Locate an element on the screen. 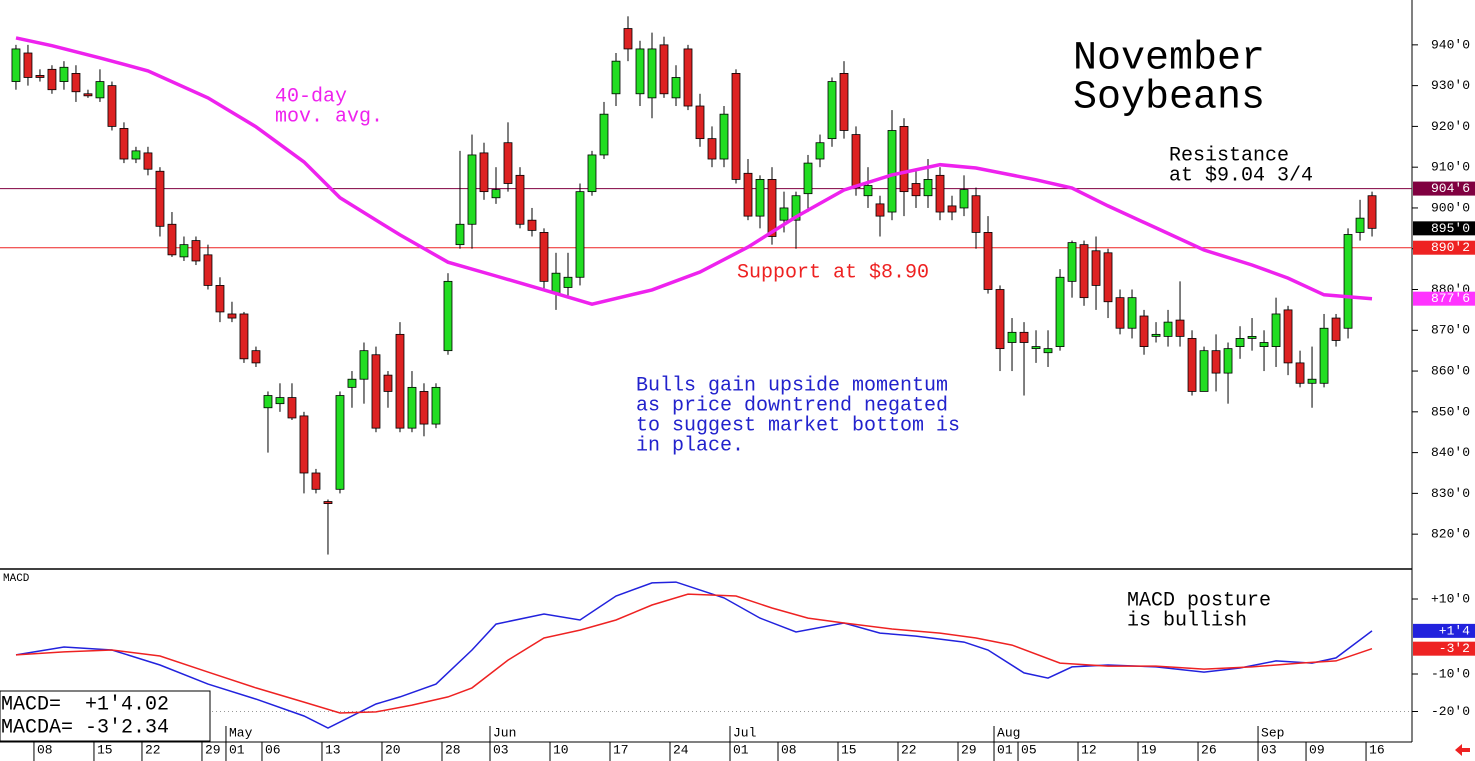  y-tick-label: -10'0 is located at coordinates (1450, 673).